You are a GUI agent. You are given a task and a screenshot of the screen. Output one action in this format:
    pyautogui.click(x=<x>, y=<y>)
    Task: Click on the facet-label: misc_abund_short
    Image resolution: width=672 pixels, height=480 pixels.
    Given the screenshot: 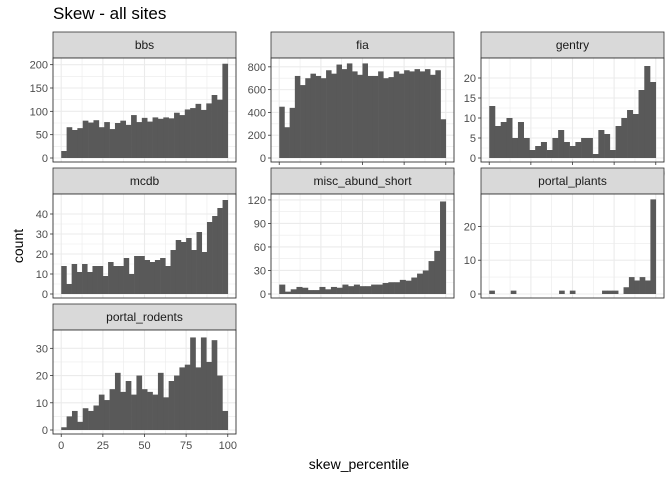 What is the action you would take?
    pyautogui.click(x=362, y=181)
    